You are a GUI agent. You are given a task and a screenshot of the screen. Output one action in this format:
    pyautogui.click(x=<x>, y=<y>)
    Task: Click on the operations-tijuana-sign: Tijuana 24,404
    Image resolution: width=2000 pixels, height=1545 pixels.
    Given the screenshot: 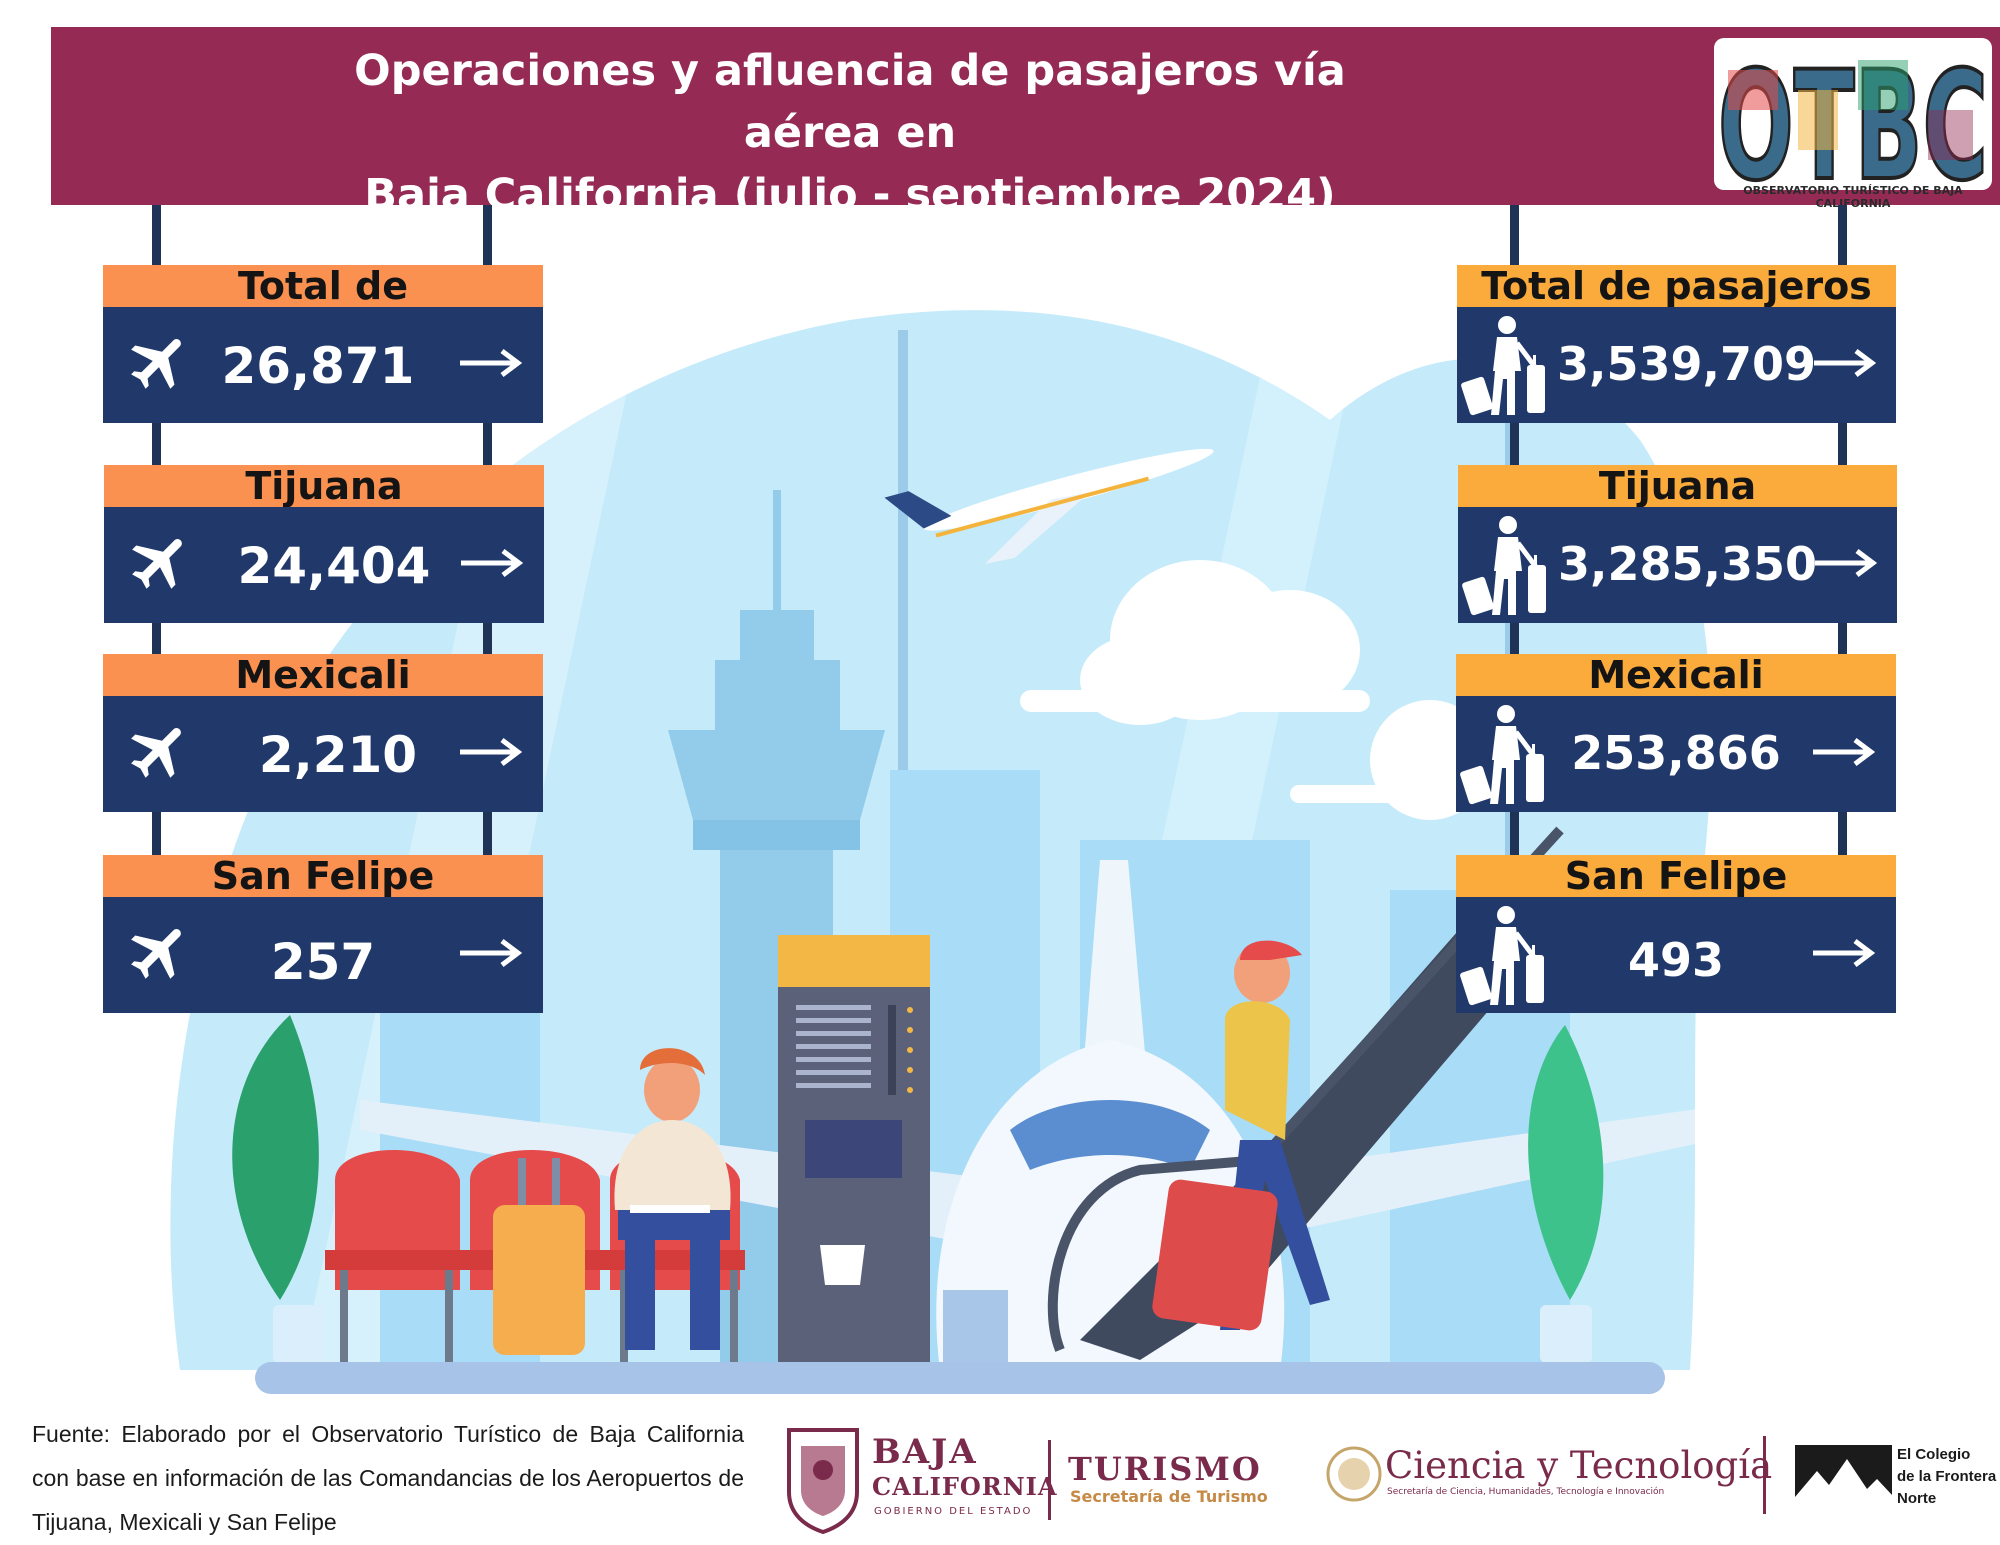 What is the action you would take?
    pyautogui.click(x=324, y=544)
    